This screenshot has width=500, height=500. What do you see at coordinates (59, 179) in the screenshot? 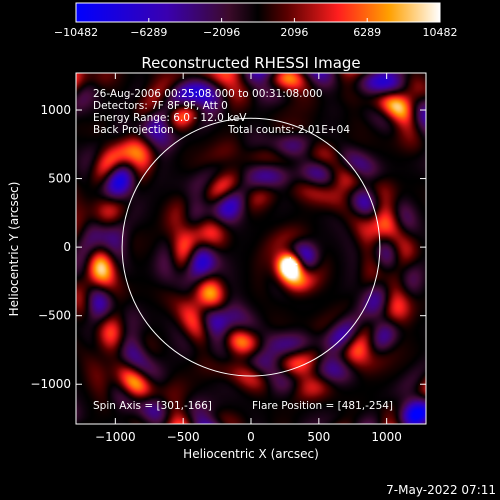
I see `y-tick-label: 500` at bounding box center [59, 179].